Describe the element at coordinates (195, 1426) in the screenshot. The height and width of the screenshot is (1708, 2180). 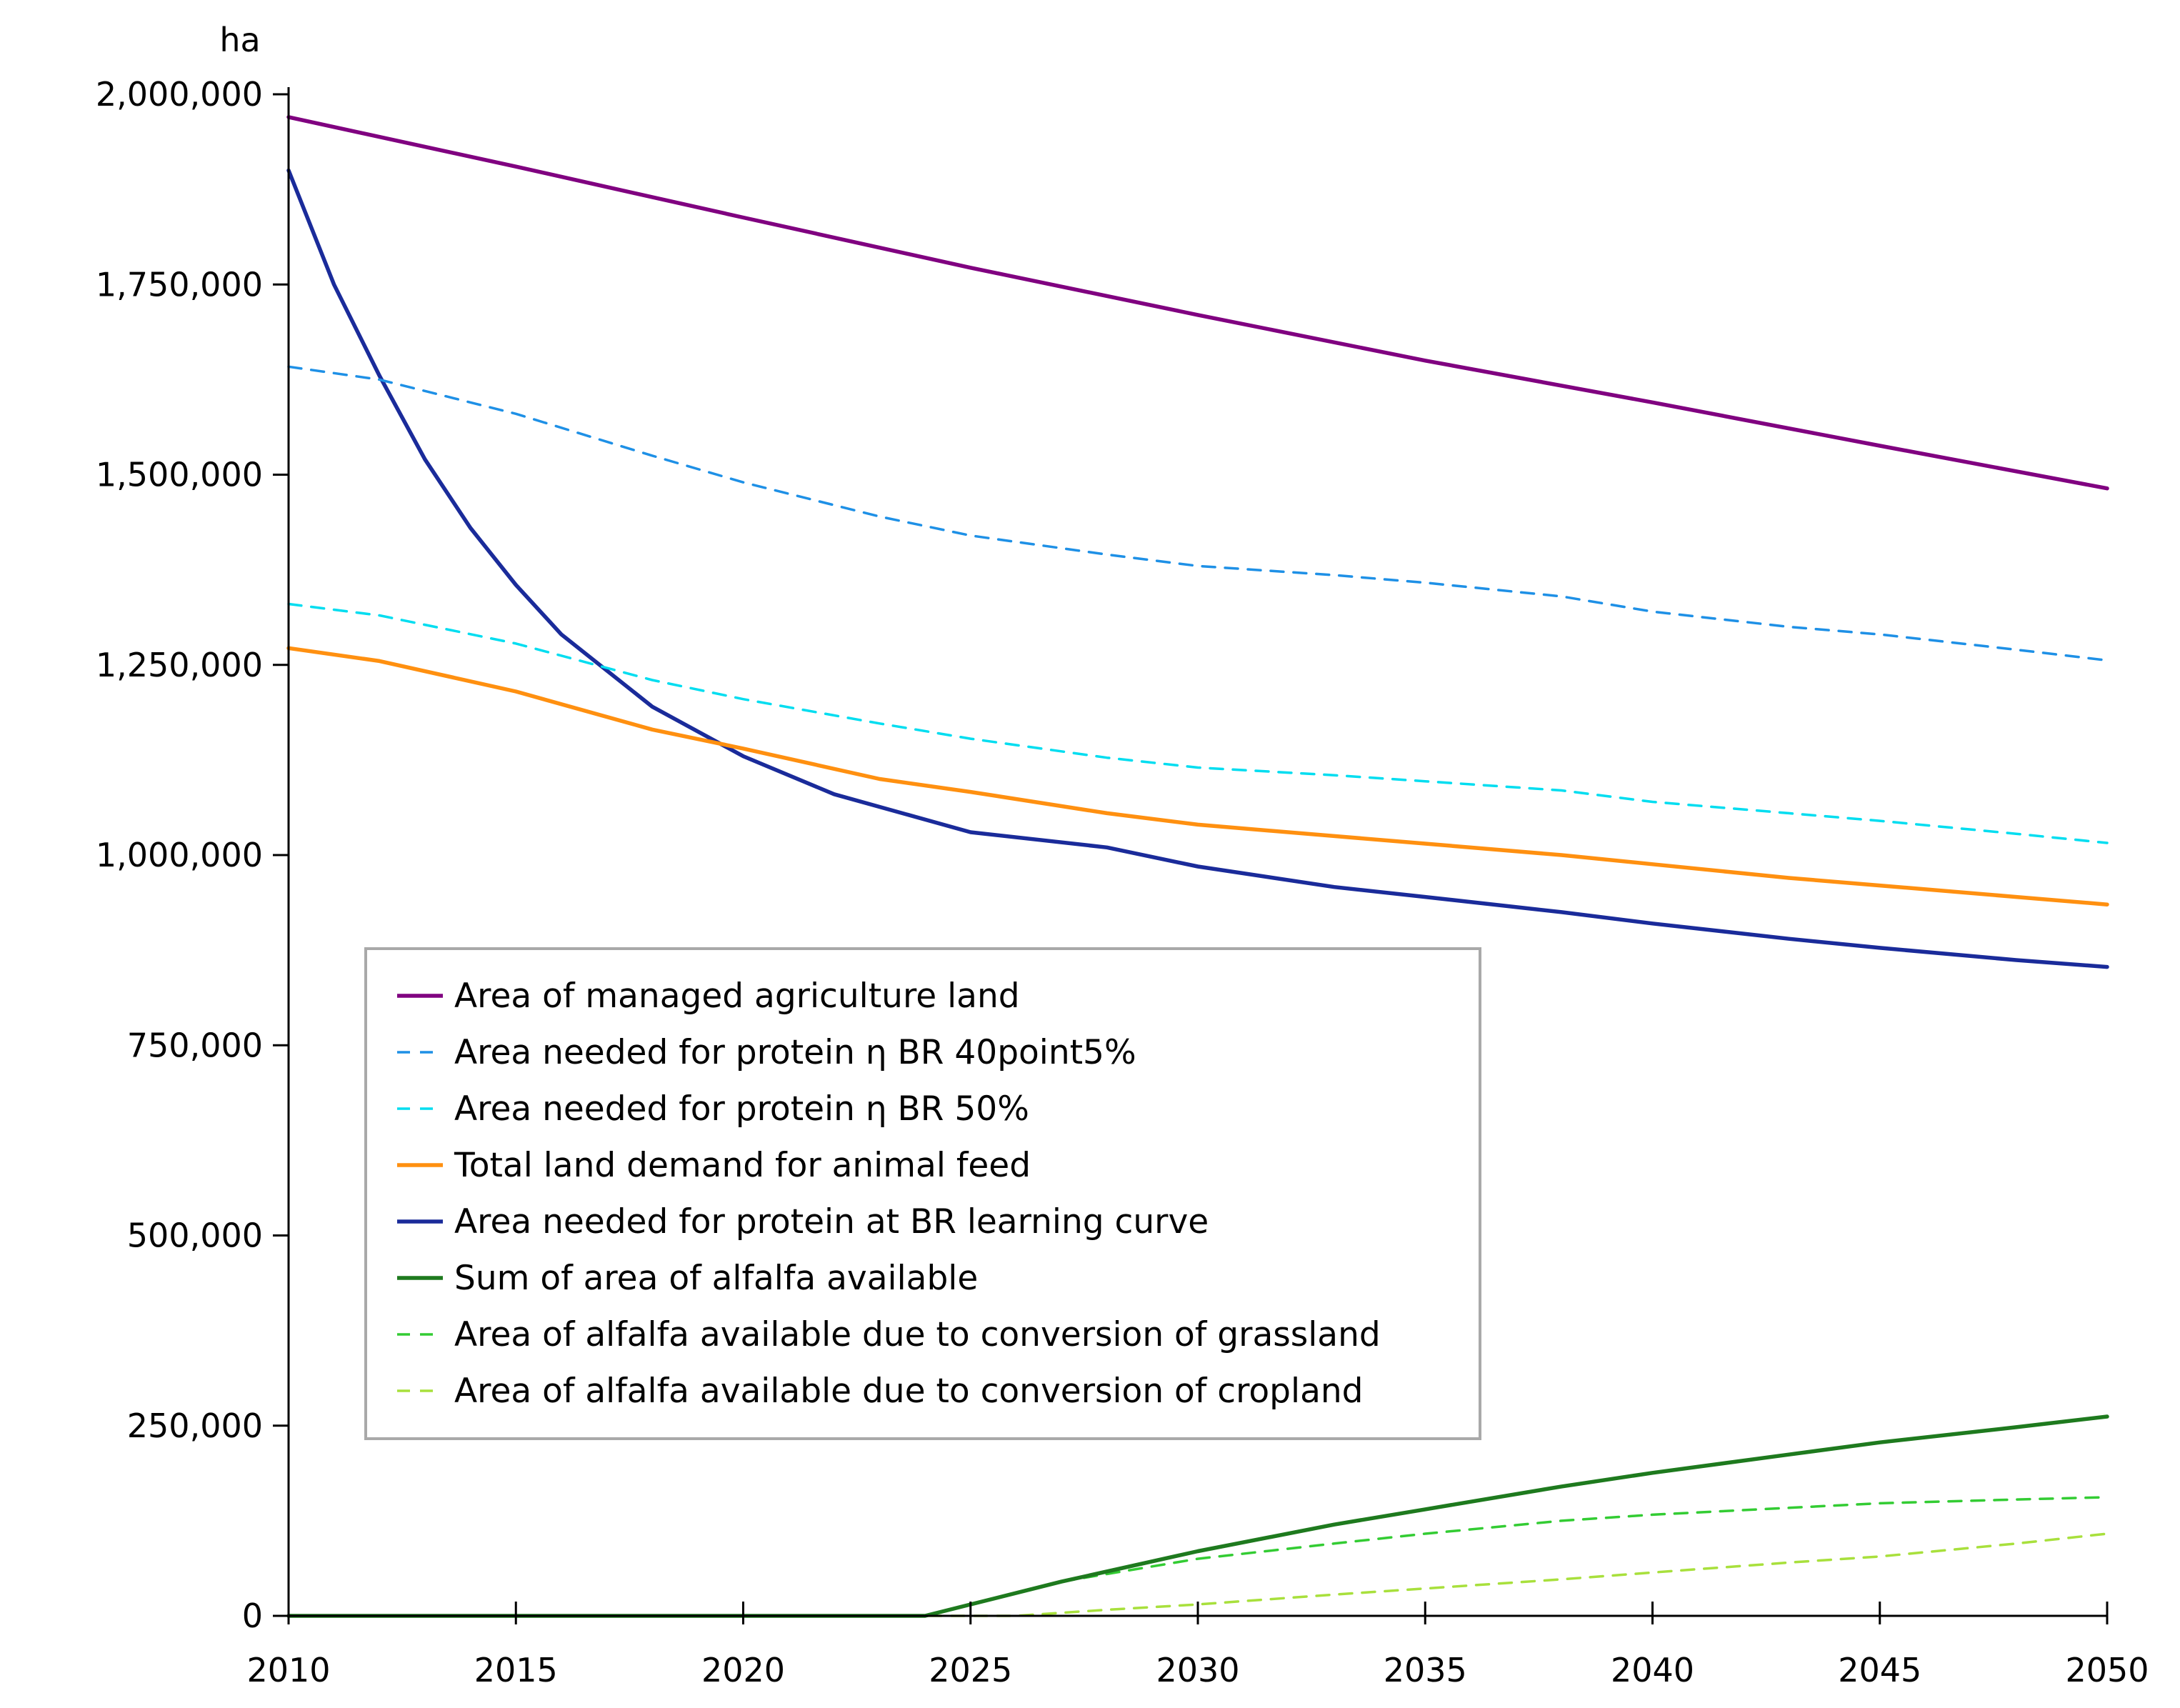
I see `y-tick-label: 250,000` at that location.